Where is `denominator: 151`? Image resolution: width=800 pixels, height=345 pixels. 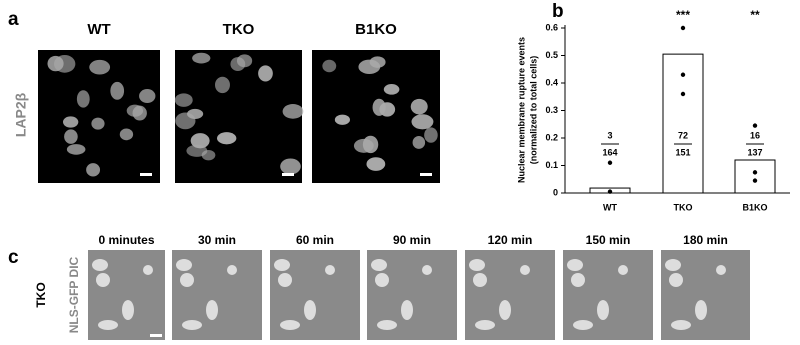 denominator: 151 is located at coordinates (682, 152).